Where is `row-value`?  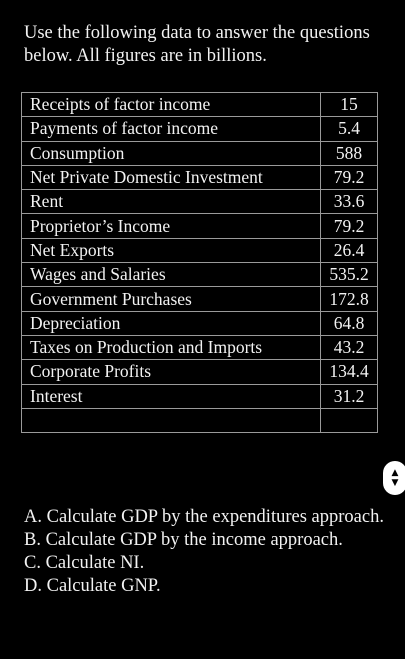 row-value is located at coordinates (349, 420).